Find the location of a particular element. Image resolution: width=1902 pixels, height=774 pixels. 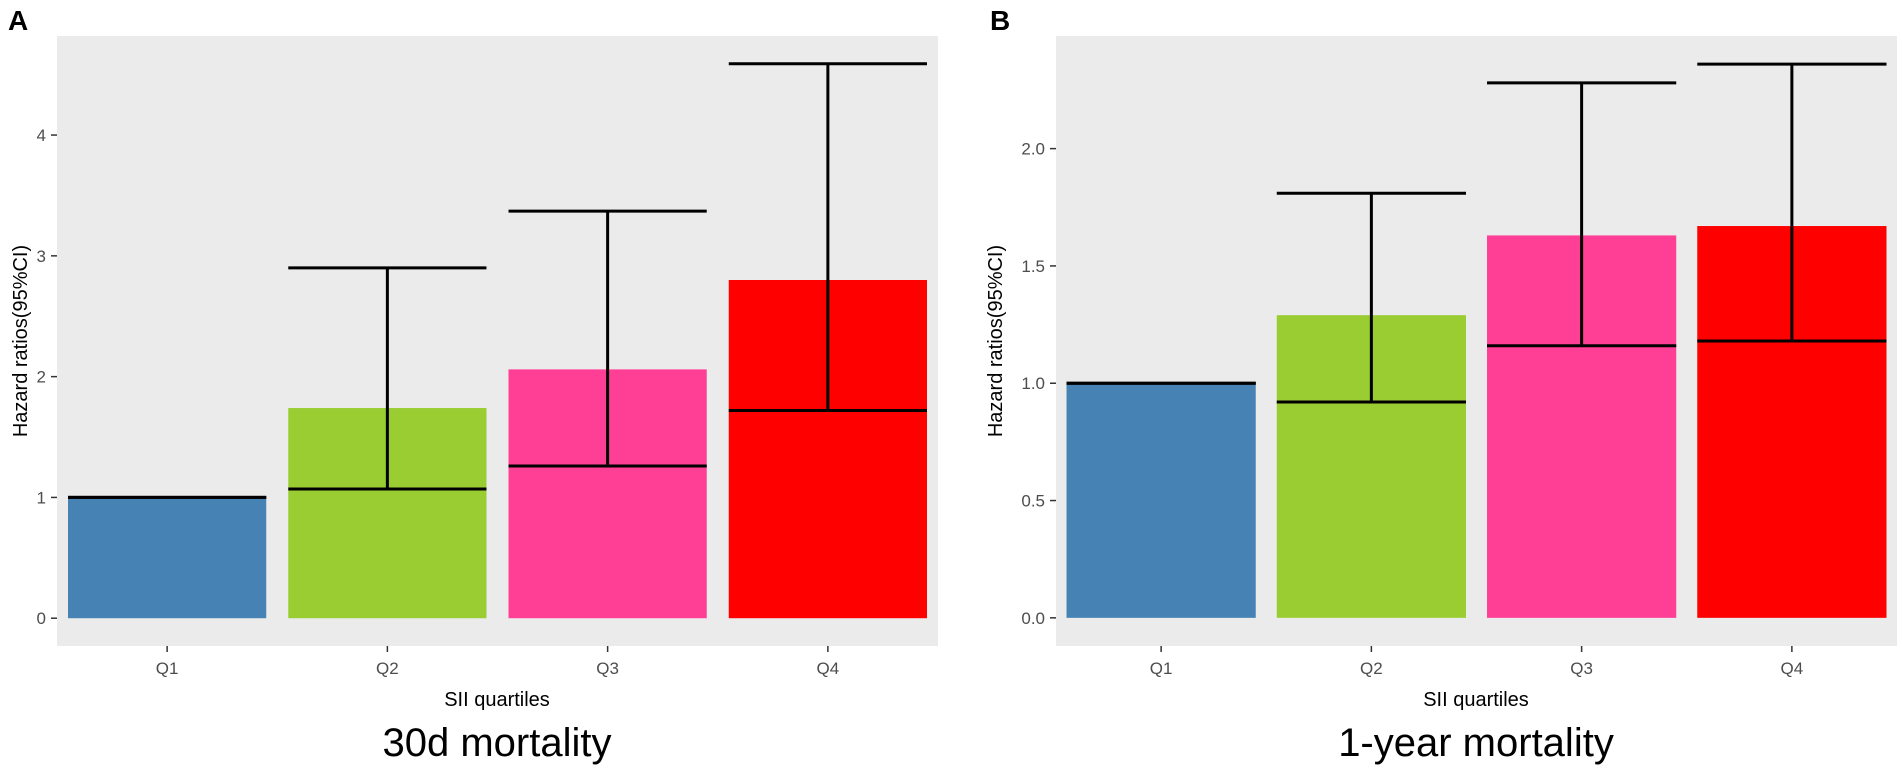

x-axis-b: Q1 Q2 Q3 Q4 is located at coordinates (1476, 662).